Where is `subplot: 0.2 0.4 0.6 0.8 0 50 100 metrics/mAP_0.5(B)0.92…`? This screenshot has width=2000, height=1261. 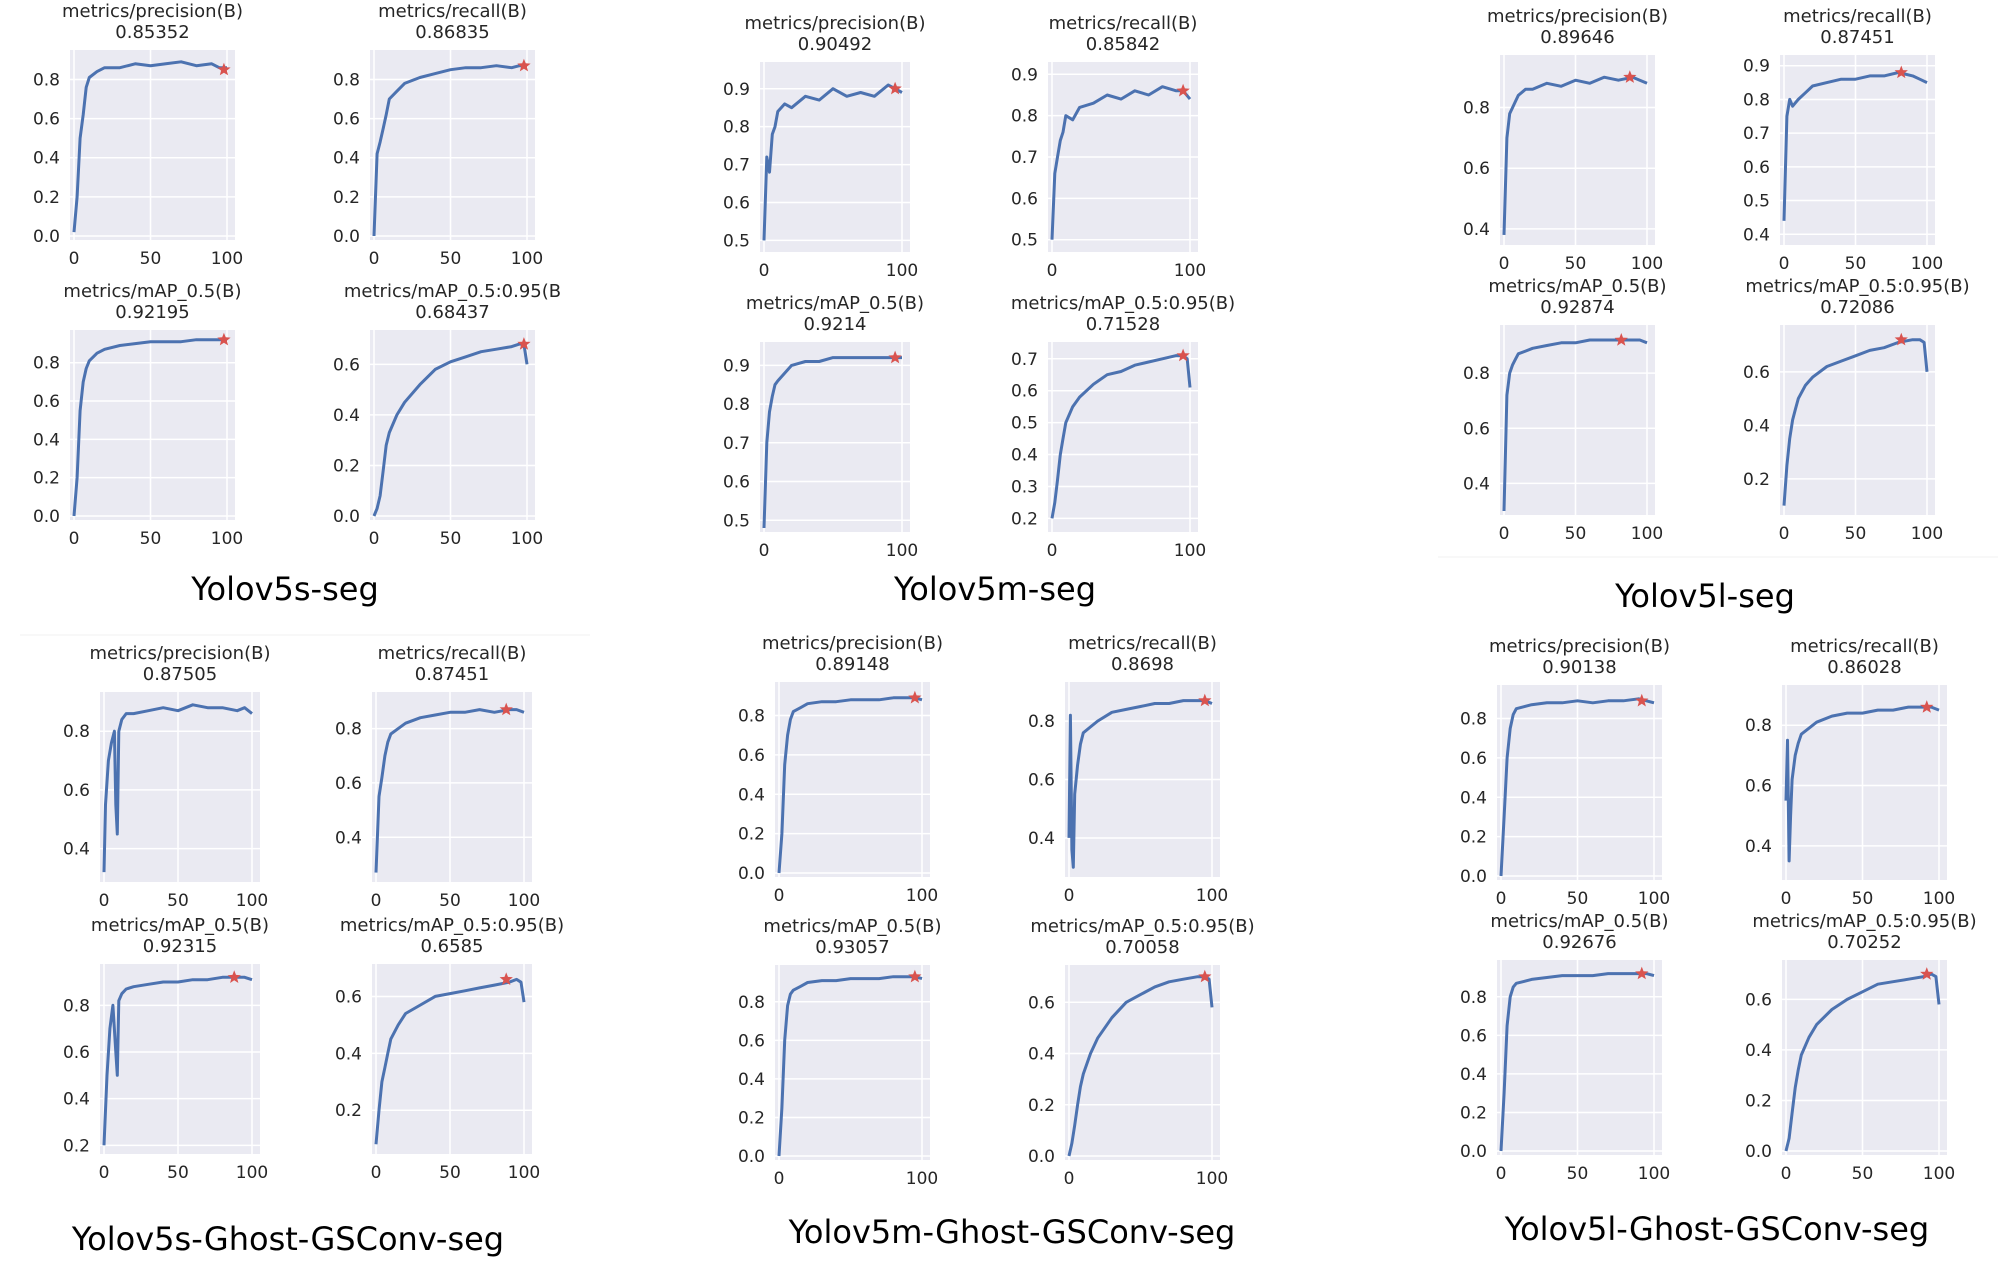
subplot: 0.2 0.4 0.6 0.8 0 50 100 metrics/mAP_0.5(B)0.92… is located at coordinates (166, 1049).